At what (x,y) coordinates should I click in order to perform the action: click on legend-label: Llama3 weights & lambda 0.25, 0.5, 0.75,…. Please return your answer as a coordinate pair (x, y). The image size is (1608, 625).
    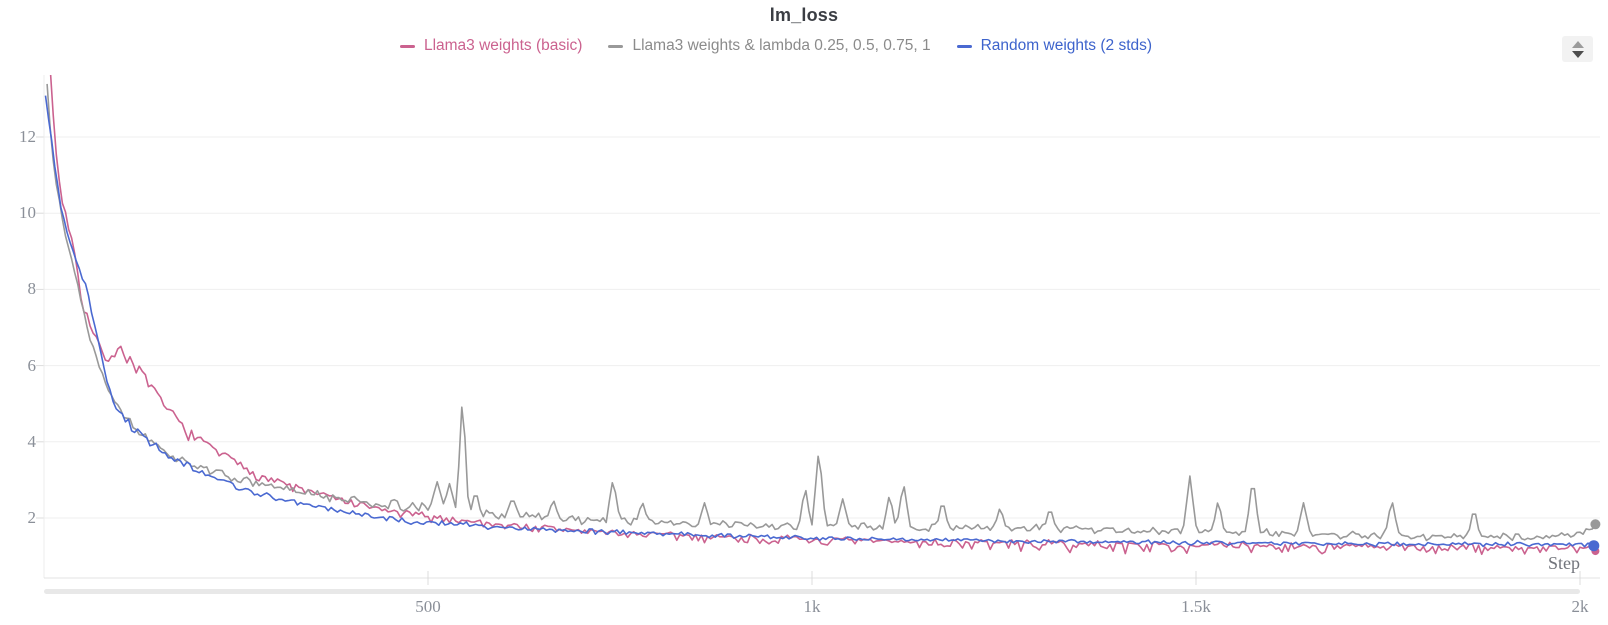
    Looking at the image, I should click on (781, 45).